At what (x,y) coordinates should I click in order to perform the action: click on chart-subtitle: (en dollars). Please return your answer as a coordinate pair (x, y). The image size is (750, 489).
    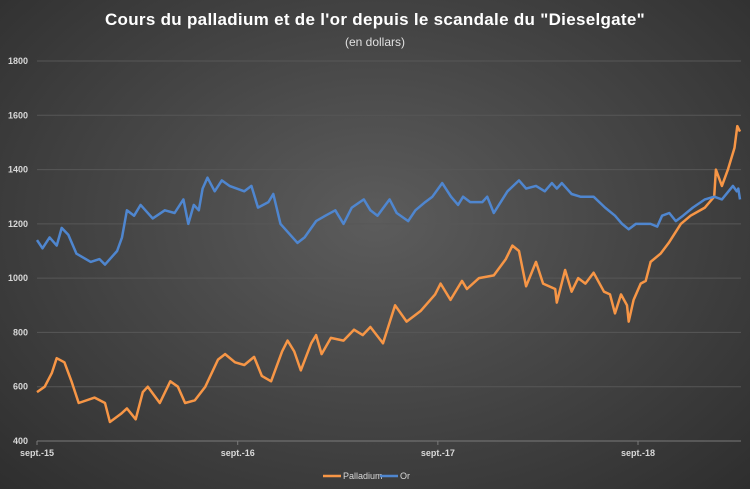
    Looking at the image, I should click on (375, 42).